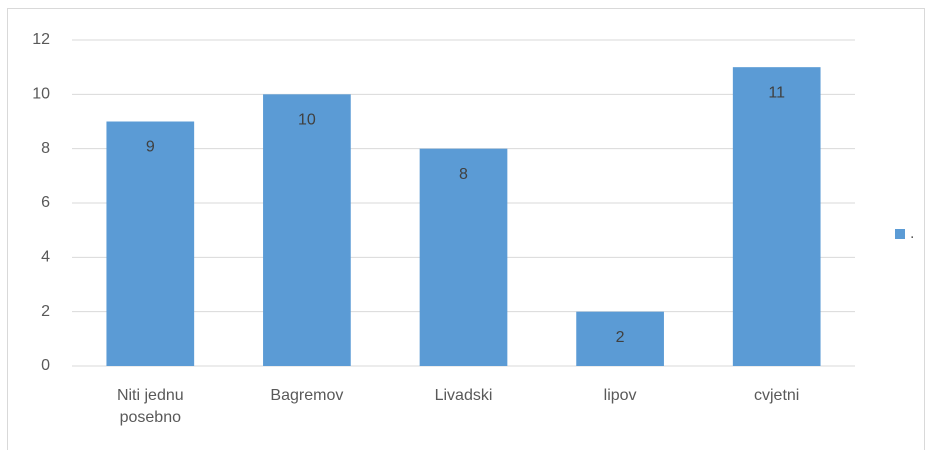  I want to click on y-tick-label: 12, so click(41, 39).